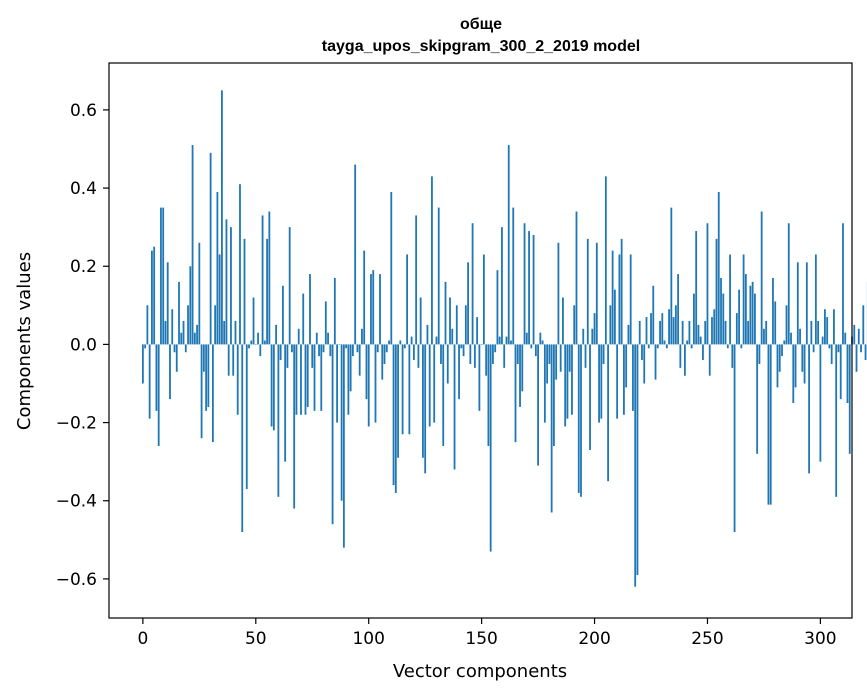 Image resolution: width=867 pixels, height=696 pixels. I want to click on x-tick-label: 0, so click(142, 639).